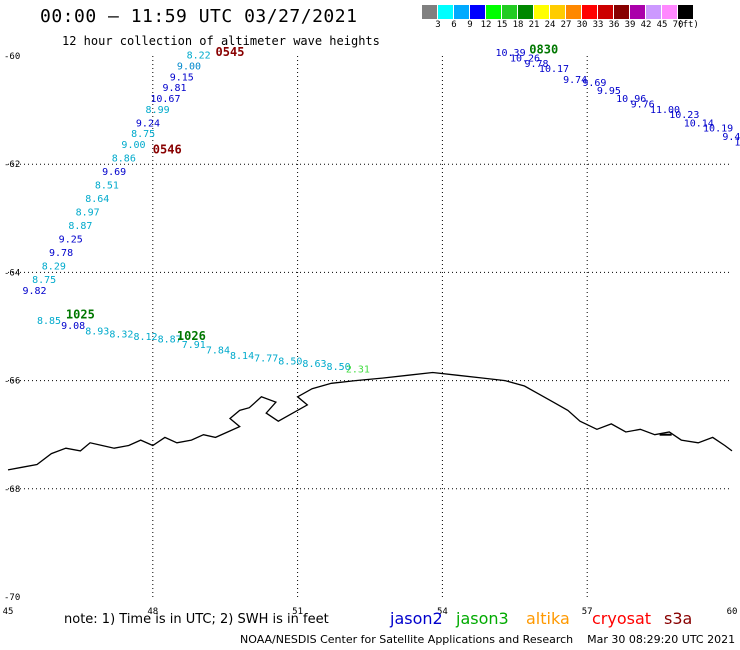 This screenshot has width=740, height=650. What do you see at coordinates (510, 53) in the screenshot?
I see `wave-height-label: 10.39` at bounding box center [510, 53].